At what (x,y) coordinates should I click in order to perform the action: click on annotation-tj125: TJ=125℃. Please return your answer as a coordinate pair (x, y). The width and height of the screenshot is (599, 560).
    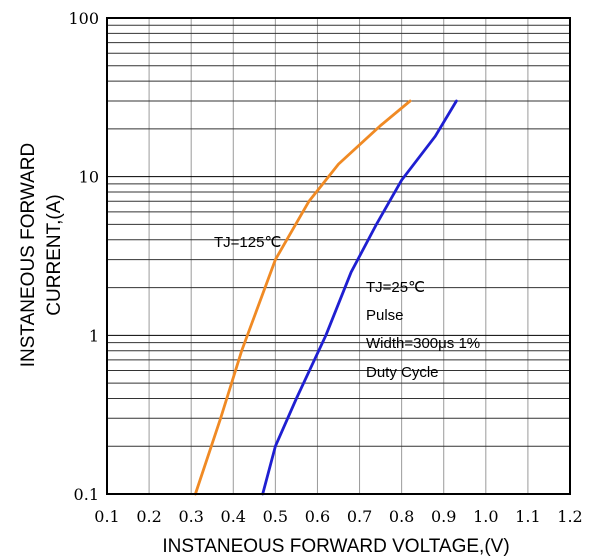
    Looking at the image, I should click on (247, 242).